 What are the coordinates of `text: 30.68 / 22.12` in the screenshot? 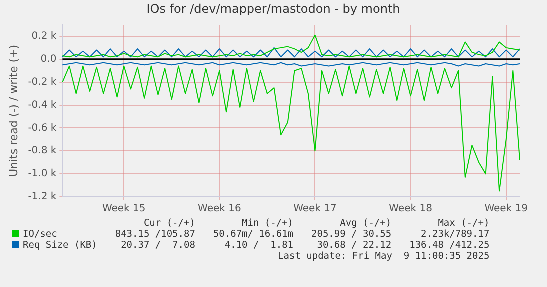 It's located at (354, 245).